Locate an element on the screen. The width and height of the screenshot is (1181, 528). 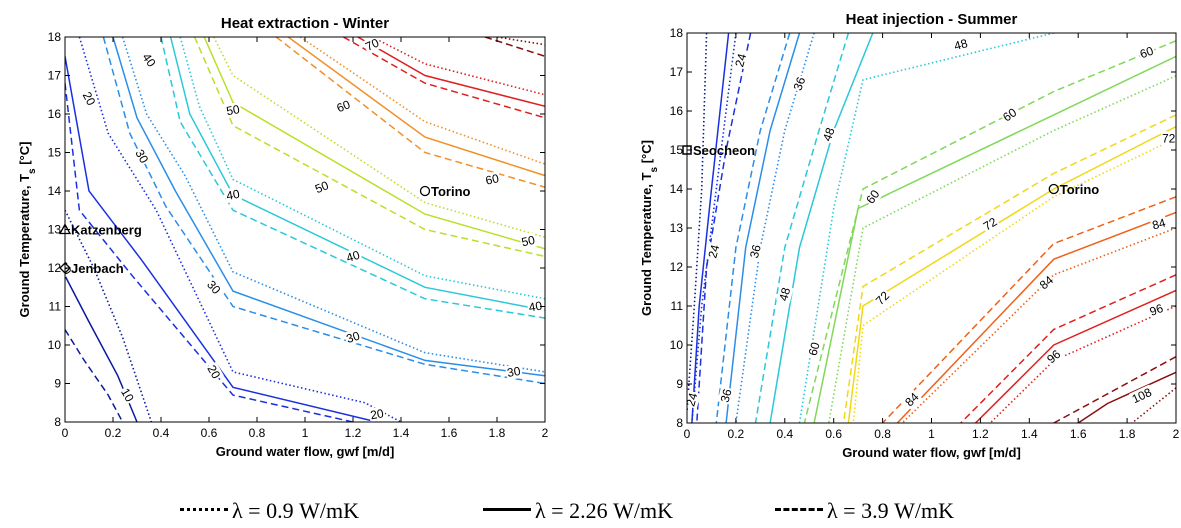
contour-label: 50 is located at coordinates (322, 187).